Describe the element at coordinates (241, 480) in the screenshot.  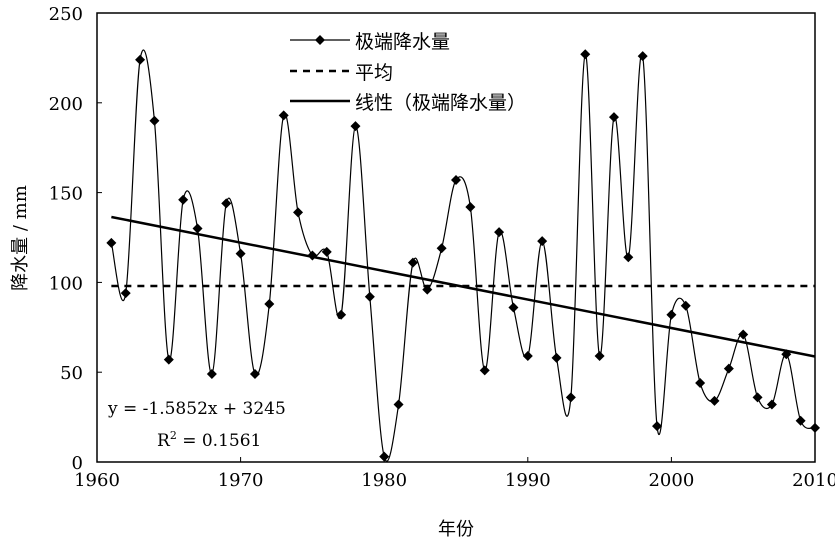
I see `x-tick-label: 1970` at that location.